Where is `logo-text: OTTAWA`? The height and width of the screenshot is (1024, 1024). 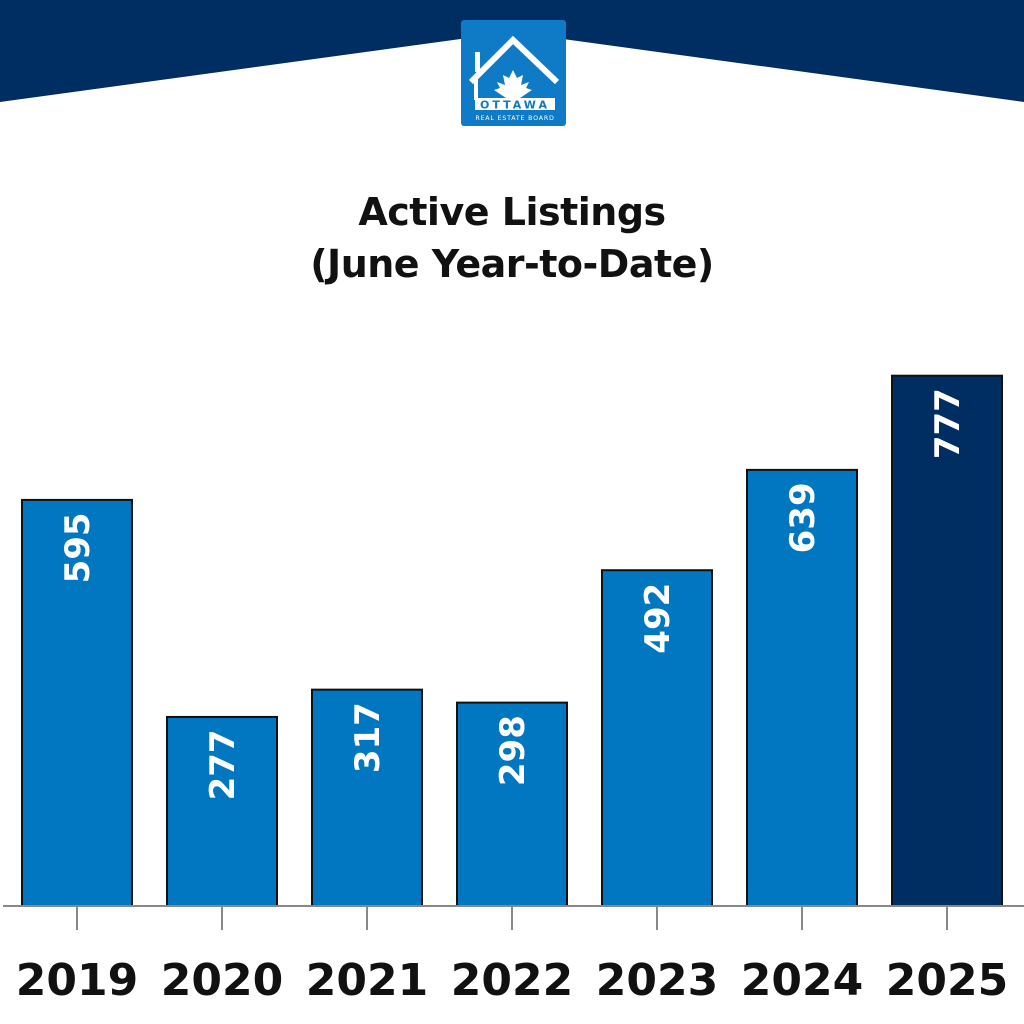 logo-text: OTTAWA is located at coordinates (515, 105).